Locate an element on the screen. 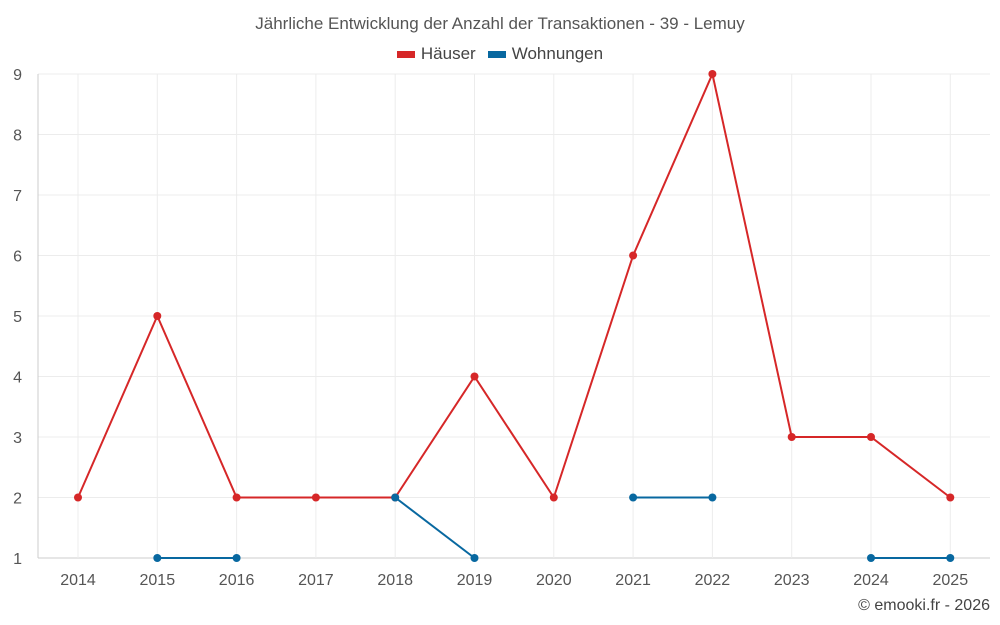 The image size is (1000, 625). x-tick-label: 2014 is located at coordinates (78, 580).